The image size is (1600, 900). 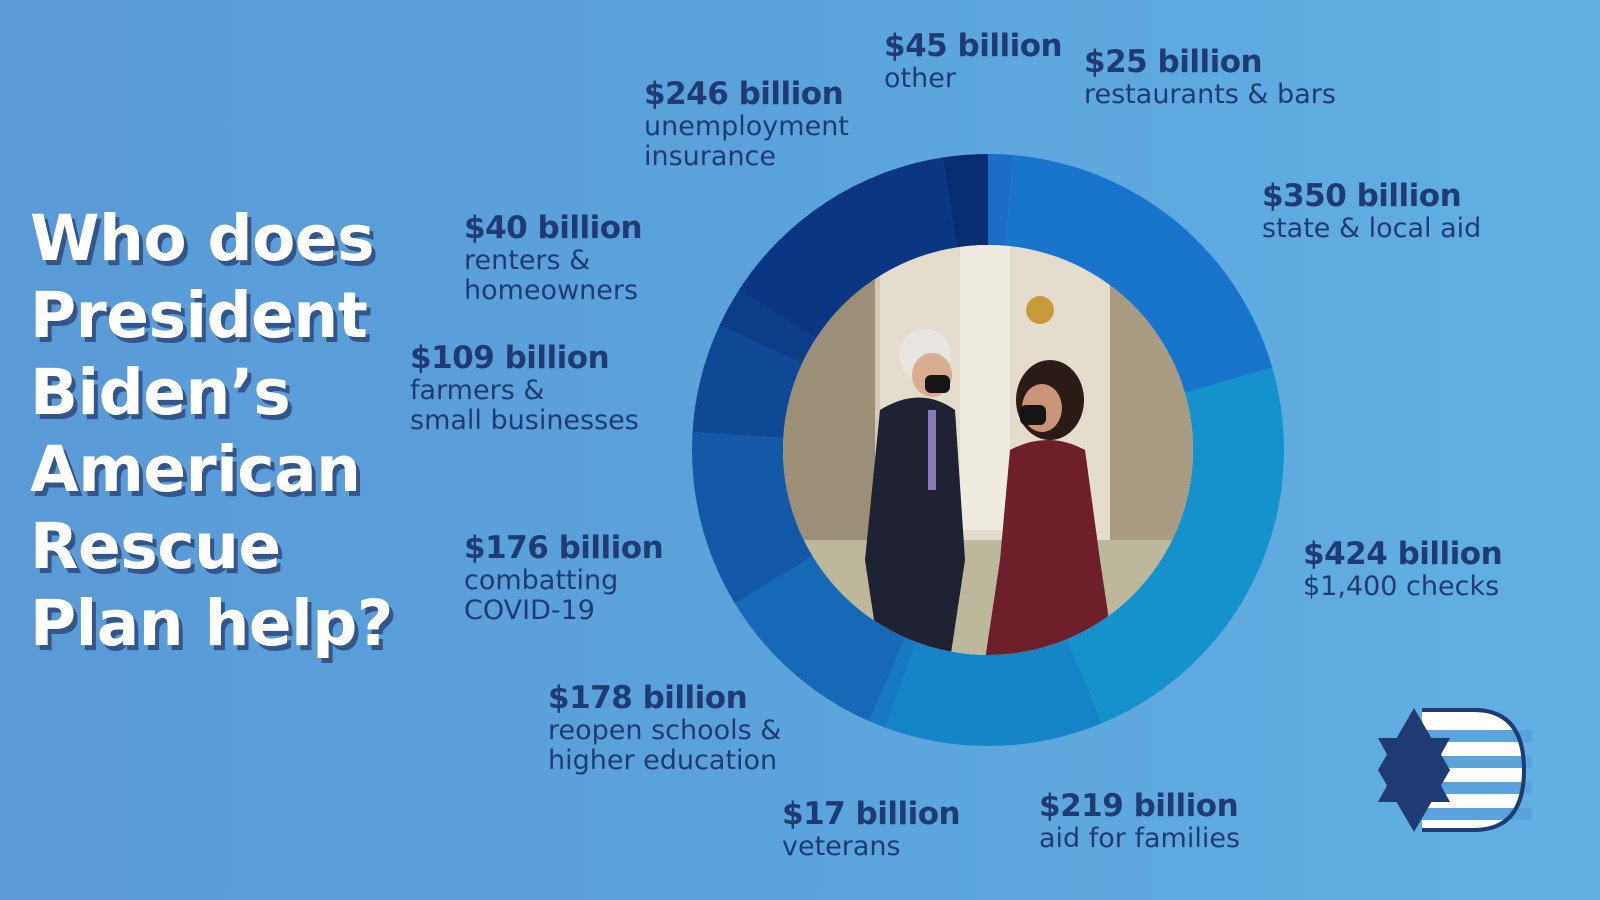 What do you see at coordinates (1210, 94) in the screenshot?
I see `slice-desc: restaurants & bars` at bounding box center [1210, 94].